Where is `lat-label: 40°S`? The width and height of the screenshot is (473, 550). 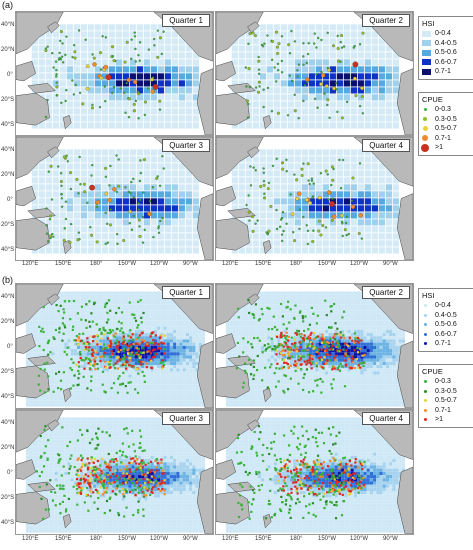 lat-label: 40°S is located at coordinates (8, 250).